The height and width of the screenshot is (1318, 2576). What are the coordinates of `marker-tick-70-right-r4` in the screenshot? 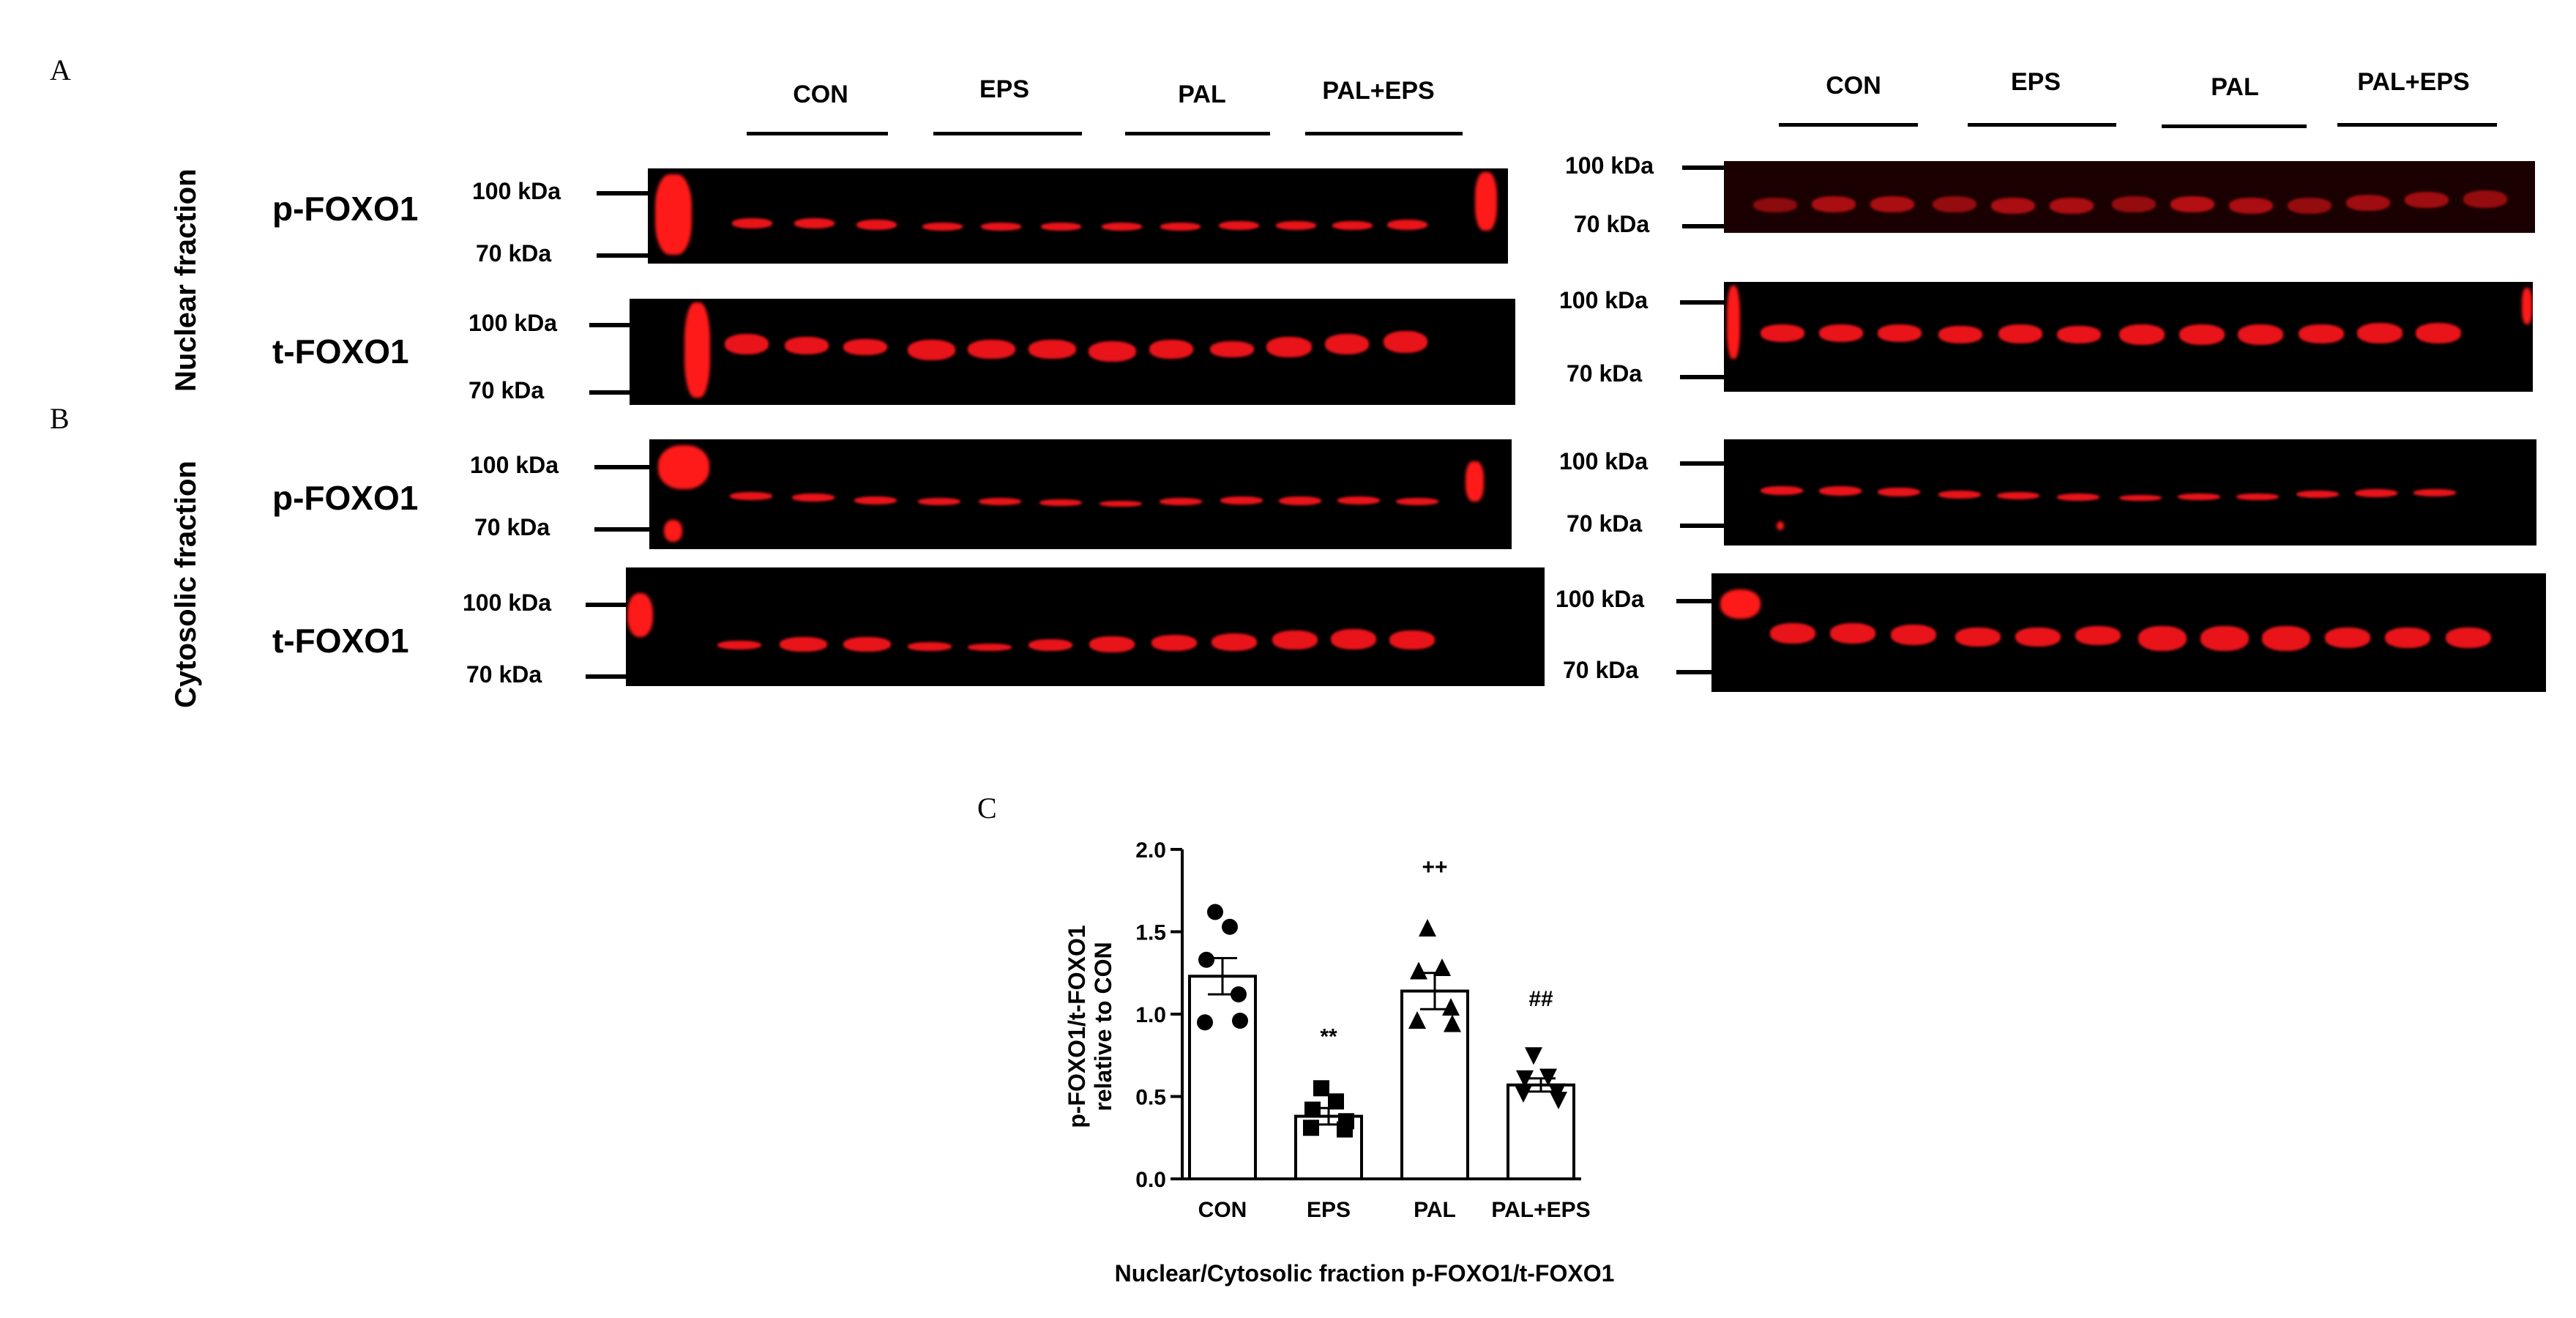 It's located at (1698, 672).